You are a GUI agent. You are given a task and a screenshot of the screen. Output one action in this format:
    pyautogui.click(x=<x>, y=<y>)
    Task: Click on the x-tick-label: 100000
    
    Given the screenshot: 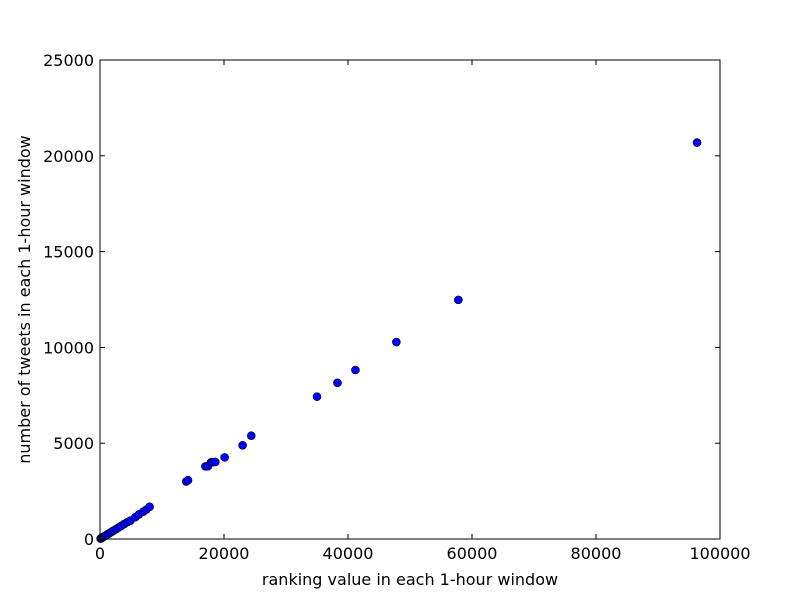 What is the action you would take?
    pyautogui.click(x=719, y=553)
    